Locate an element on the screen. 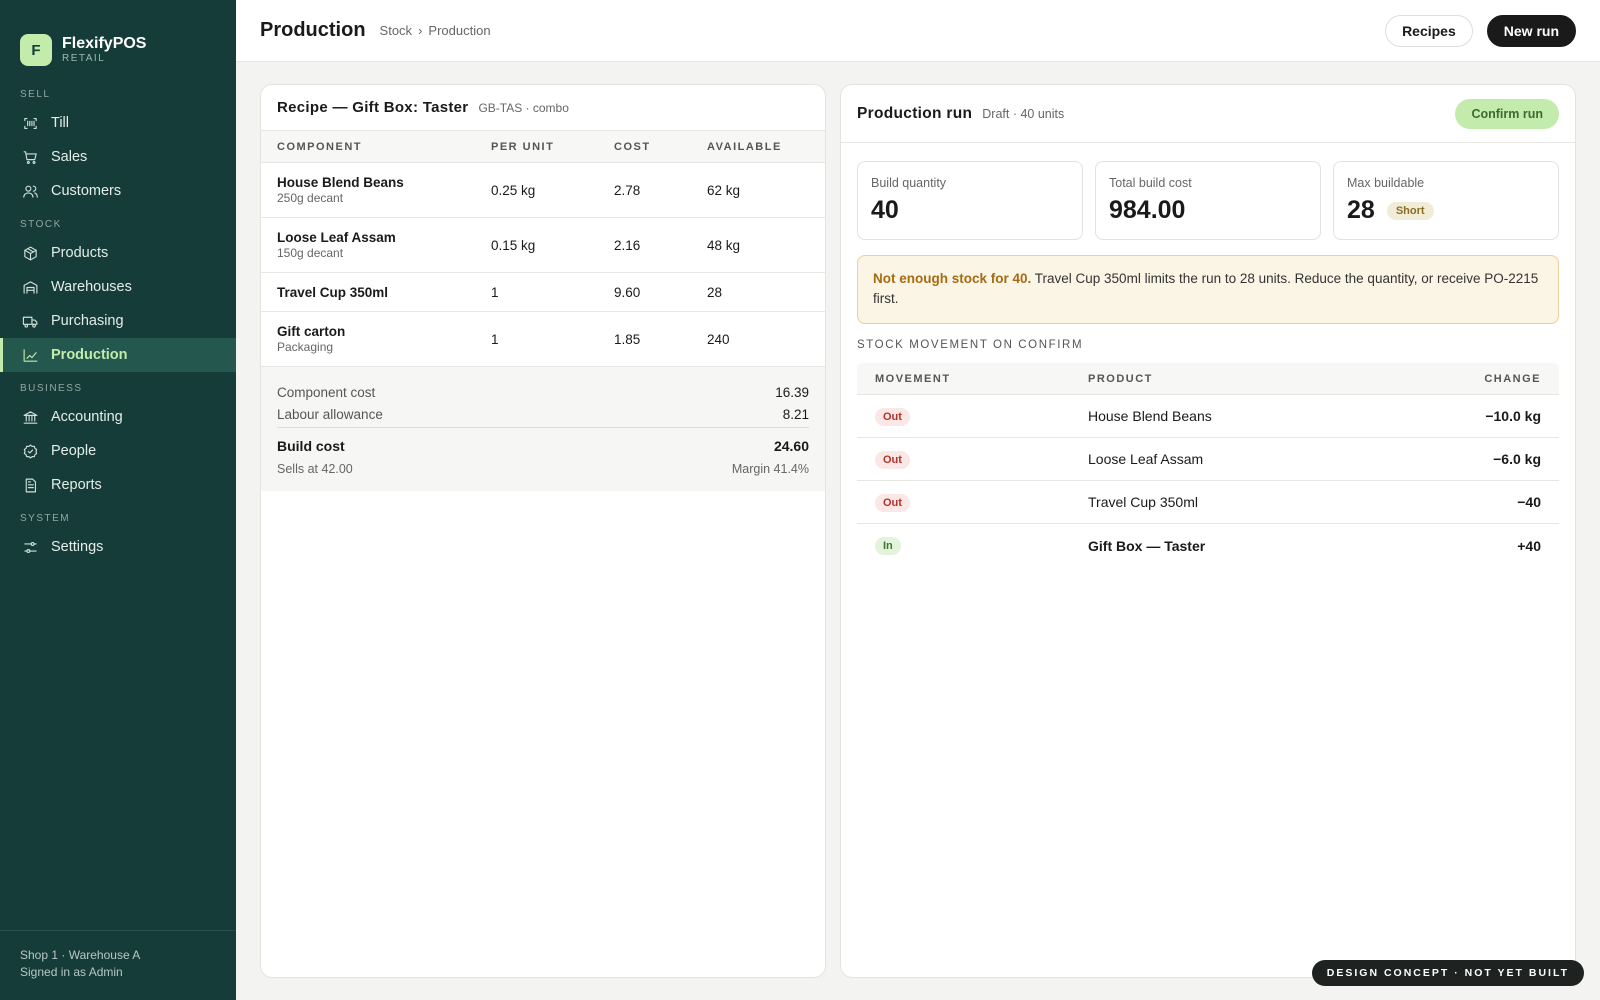 This screenshot has height=1000, width=1600. recipe-title: Recipe — Gift Box: Taster is located at coordinates (373, 107).